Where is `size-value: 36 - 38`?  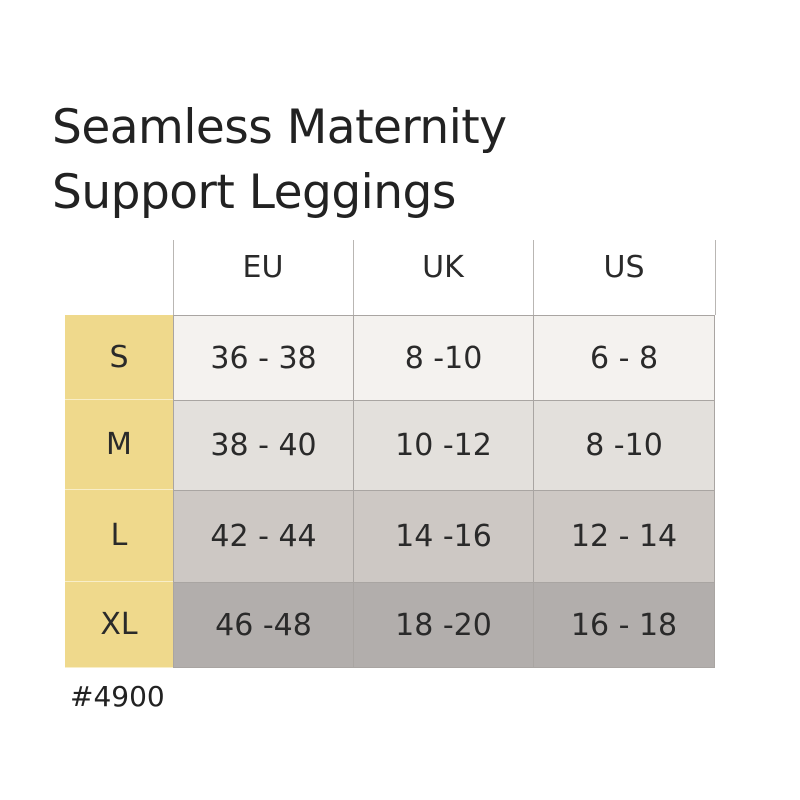
size-value: 36 - 38 is located at coordinates (263, 357).